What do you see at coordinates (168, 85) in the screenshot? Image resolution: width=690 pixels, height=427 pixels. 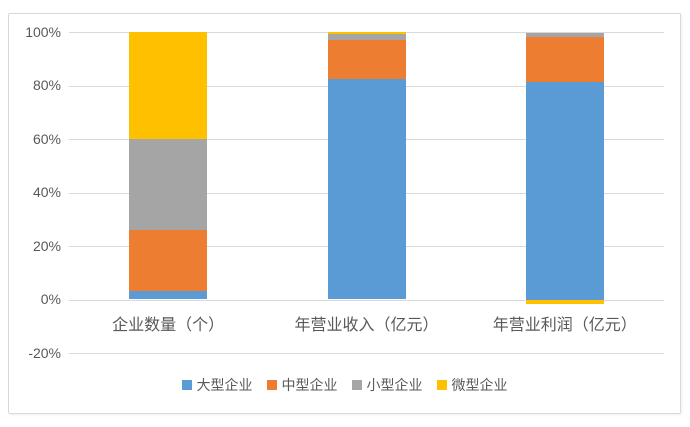 I see `bar-segment-微型企业-cat1` at bounding box center [168, 85].